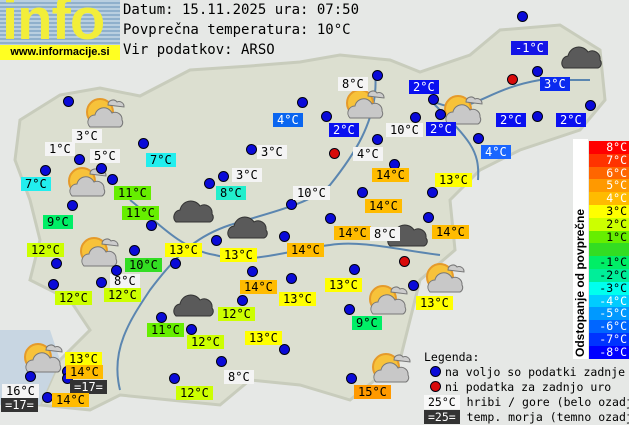 Image resolution: width=629 pixels, height=425 pixels. I want to click on temperature-label: 10°C, so click(404, 130).